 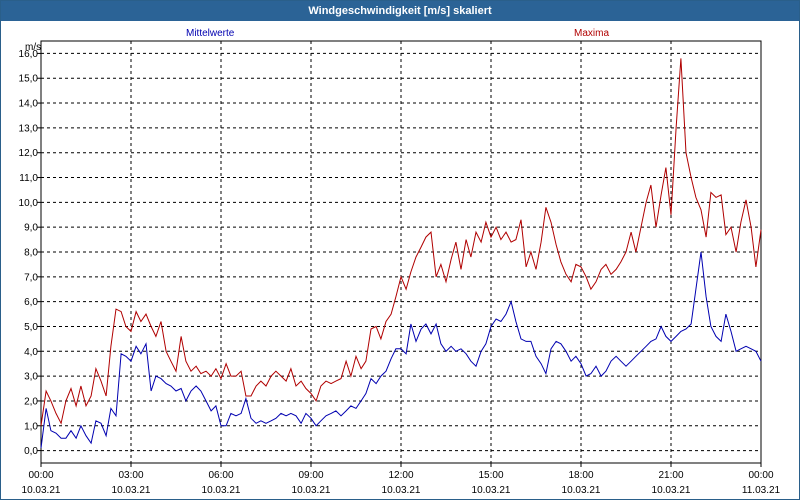 I want to click on y-tick-label: 5,0, so click(x=31, y=327).